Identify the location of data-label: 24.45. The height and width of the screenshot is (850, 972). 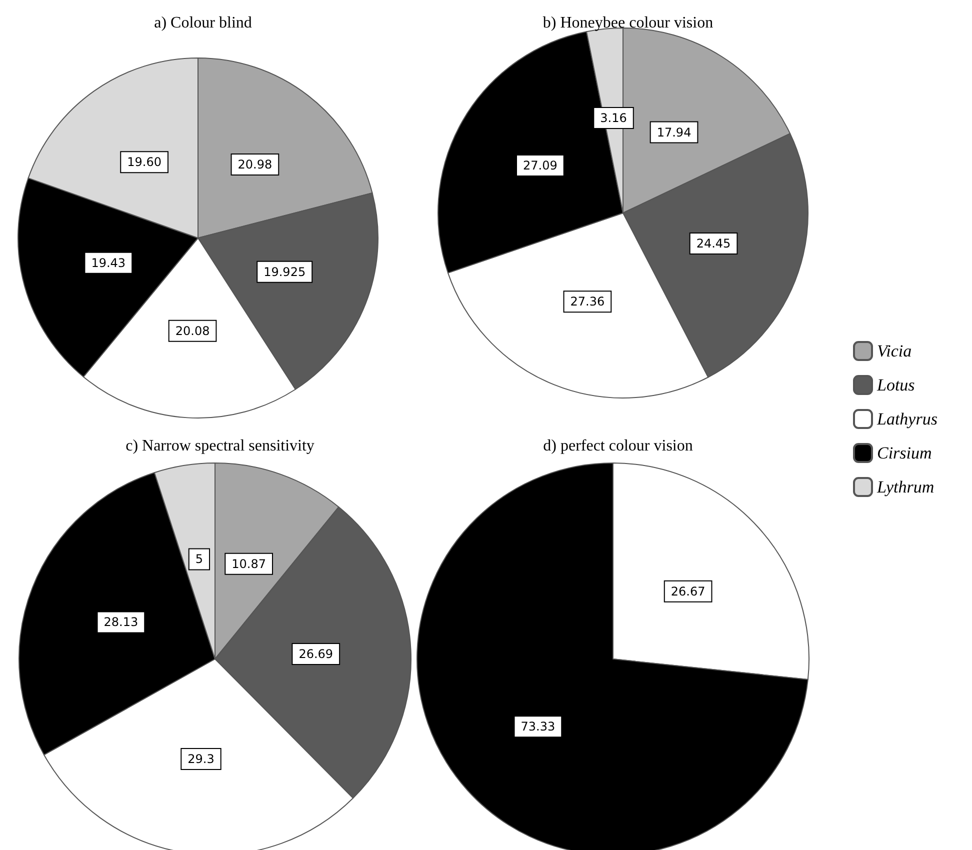
(713, 243).